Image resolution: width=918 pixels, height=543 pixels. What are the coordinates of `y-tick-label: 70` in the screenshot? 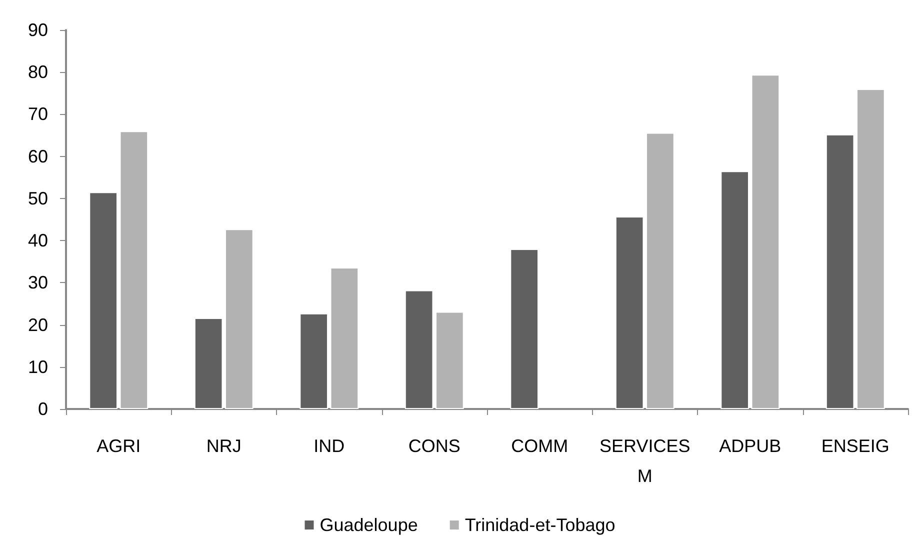 It's located at (38, 114).